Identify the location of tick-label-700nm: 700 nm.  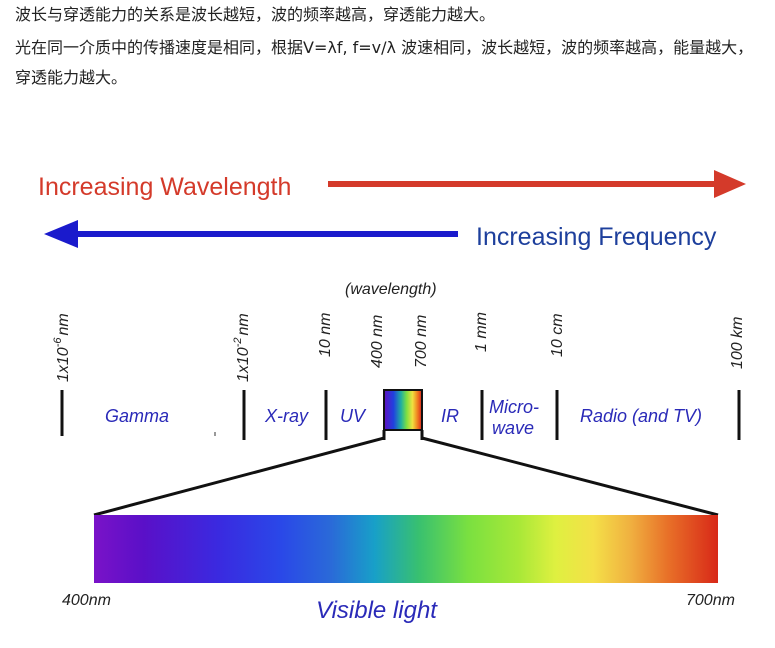
(421, 341).